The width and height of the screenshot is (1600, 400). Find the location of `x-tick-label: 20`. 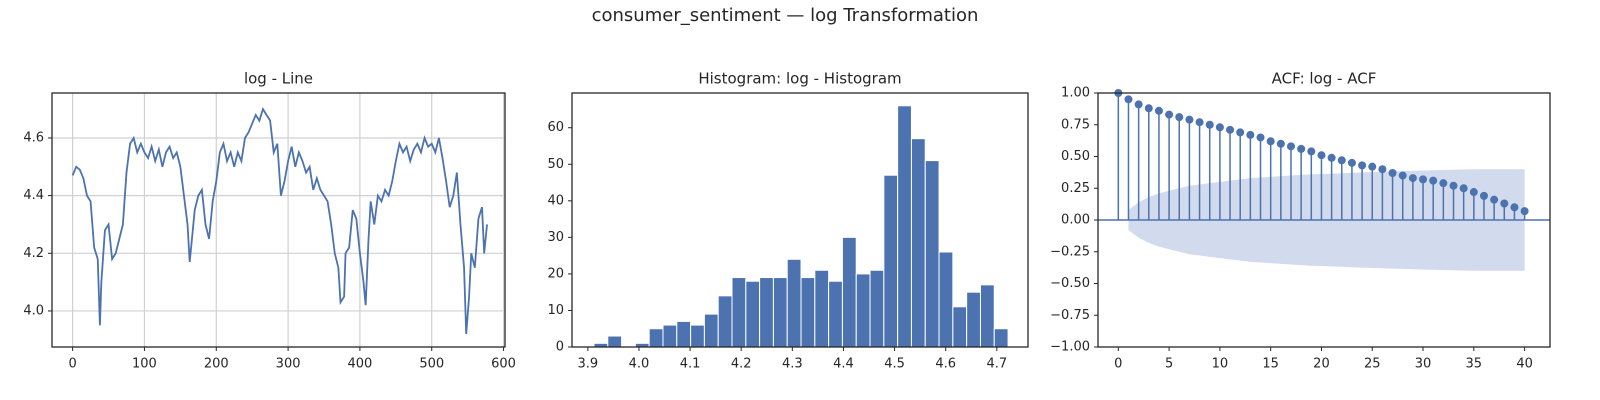

x-tick-label: 20 is located at coordinates (1321, 364).